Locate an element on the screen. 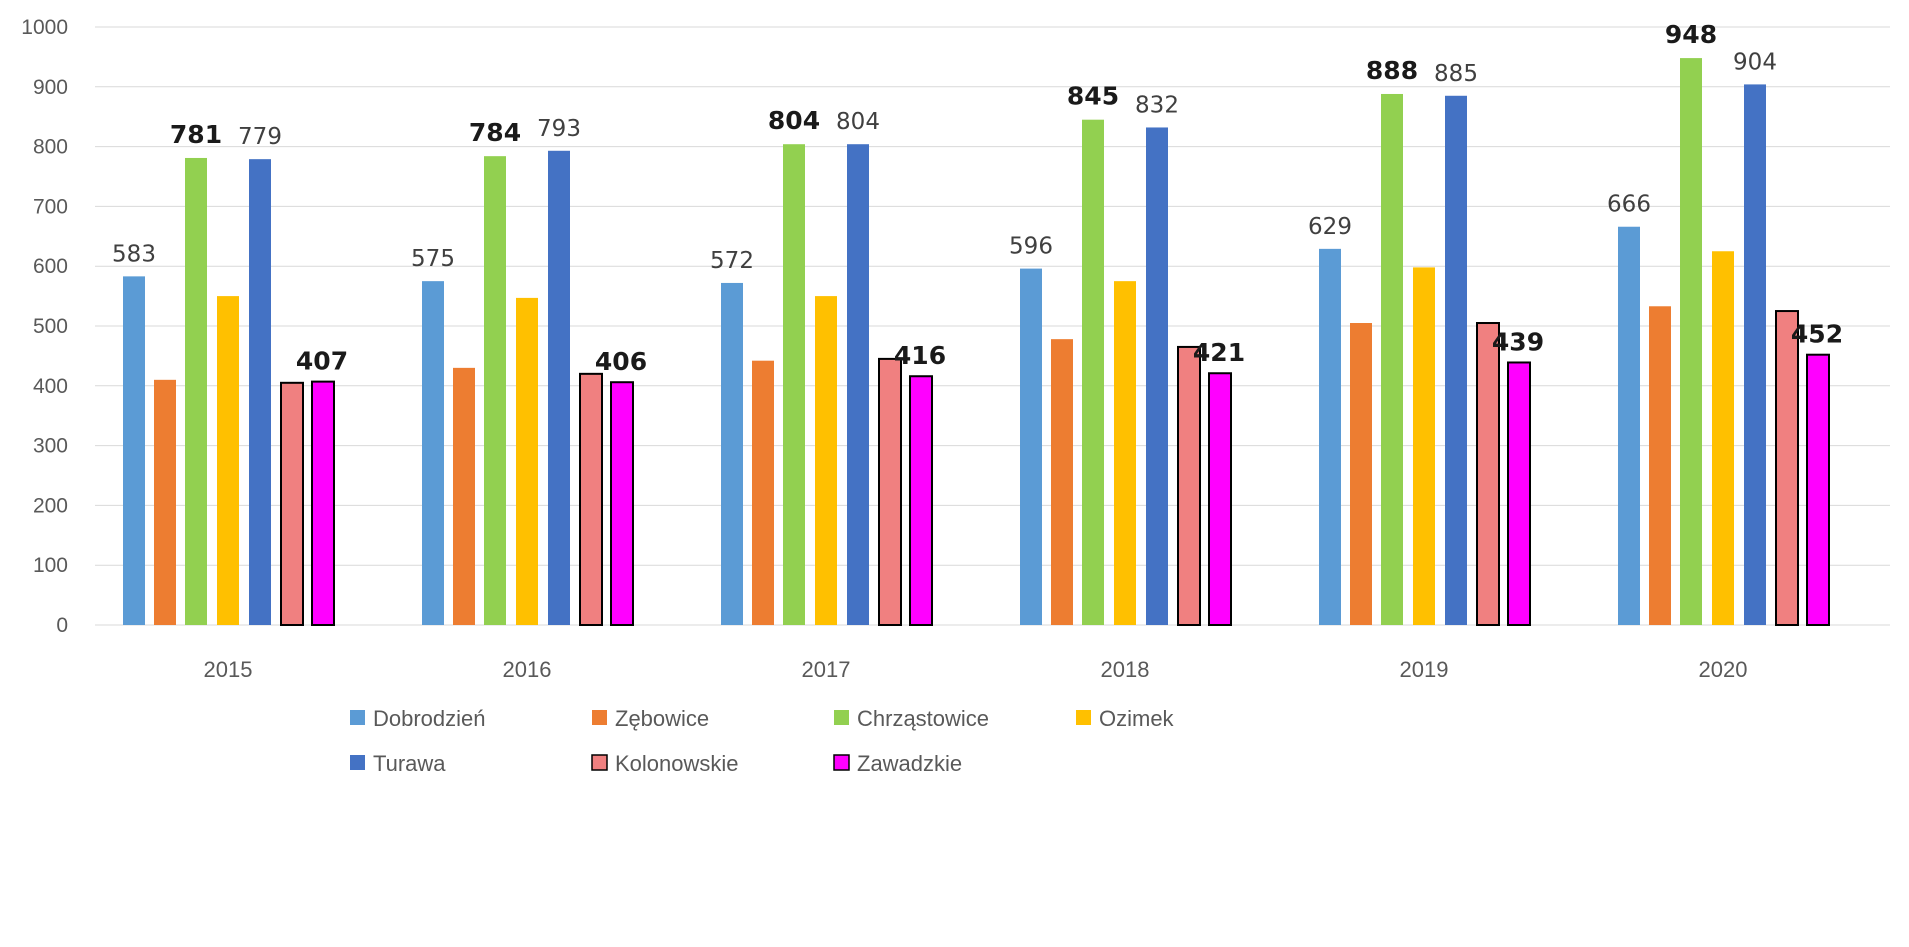 Image resolution: width=1909 pixels, height=947 pixels. y-tick-label: 900 is located at coordinates (50, 87).